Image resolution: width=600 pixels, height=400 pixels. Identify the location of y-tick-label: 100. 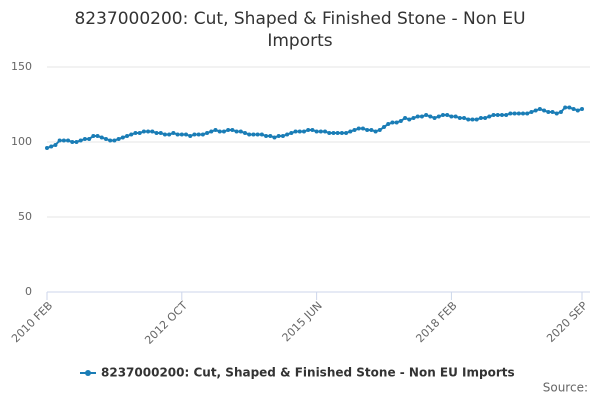
(21, 141).